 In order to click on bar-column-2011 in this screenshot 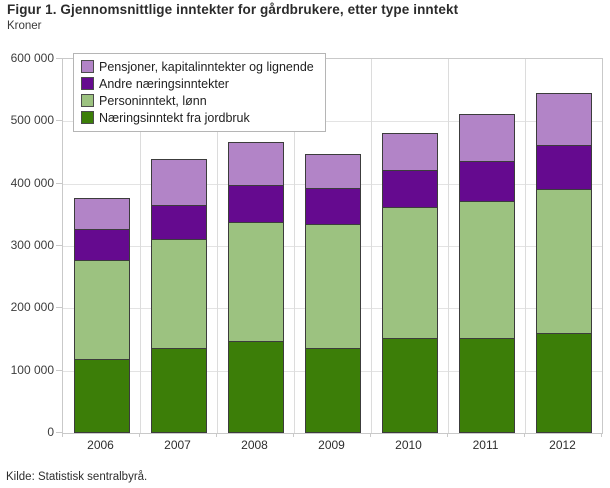, I will do `click(486, 246)`.